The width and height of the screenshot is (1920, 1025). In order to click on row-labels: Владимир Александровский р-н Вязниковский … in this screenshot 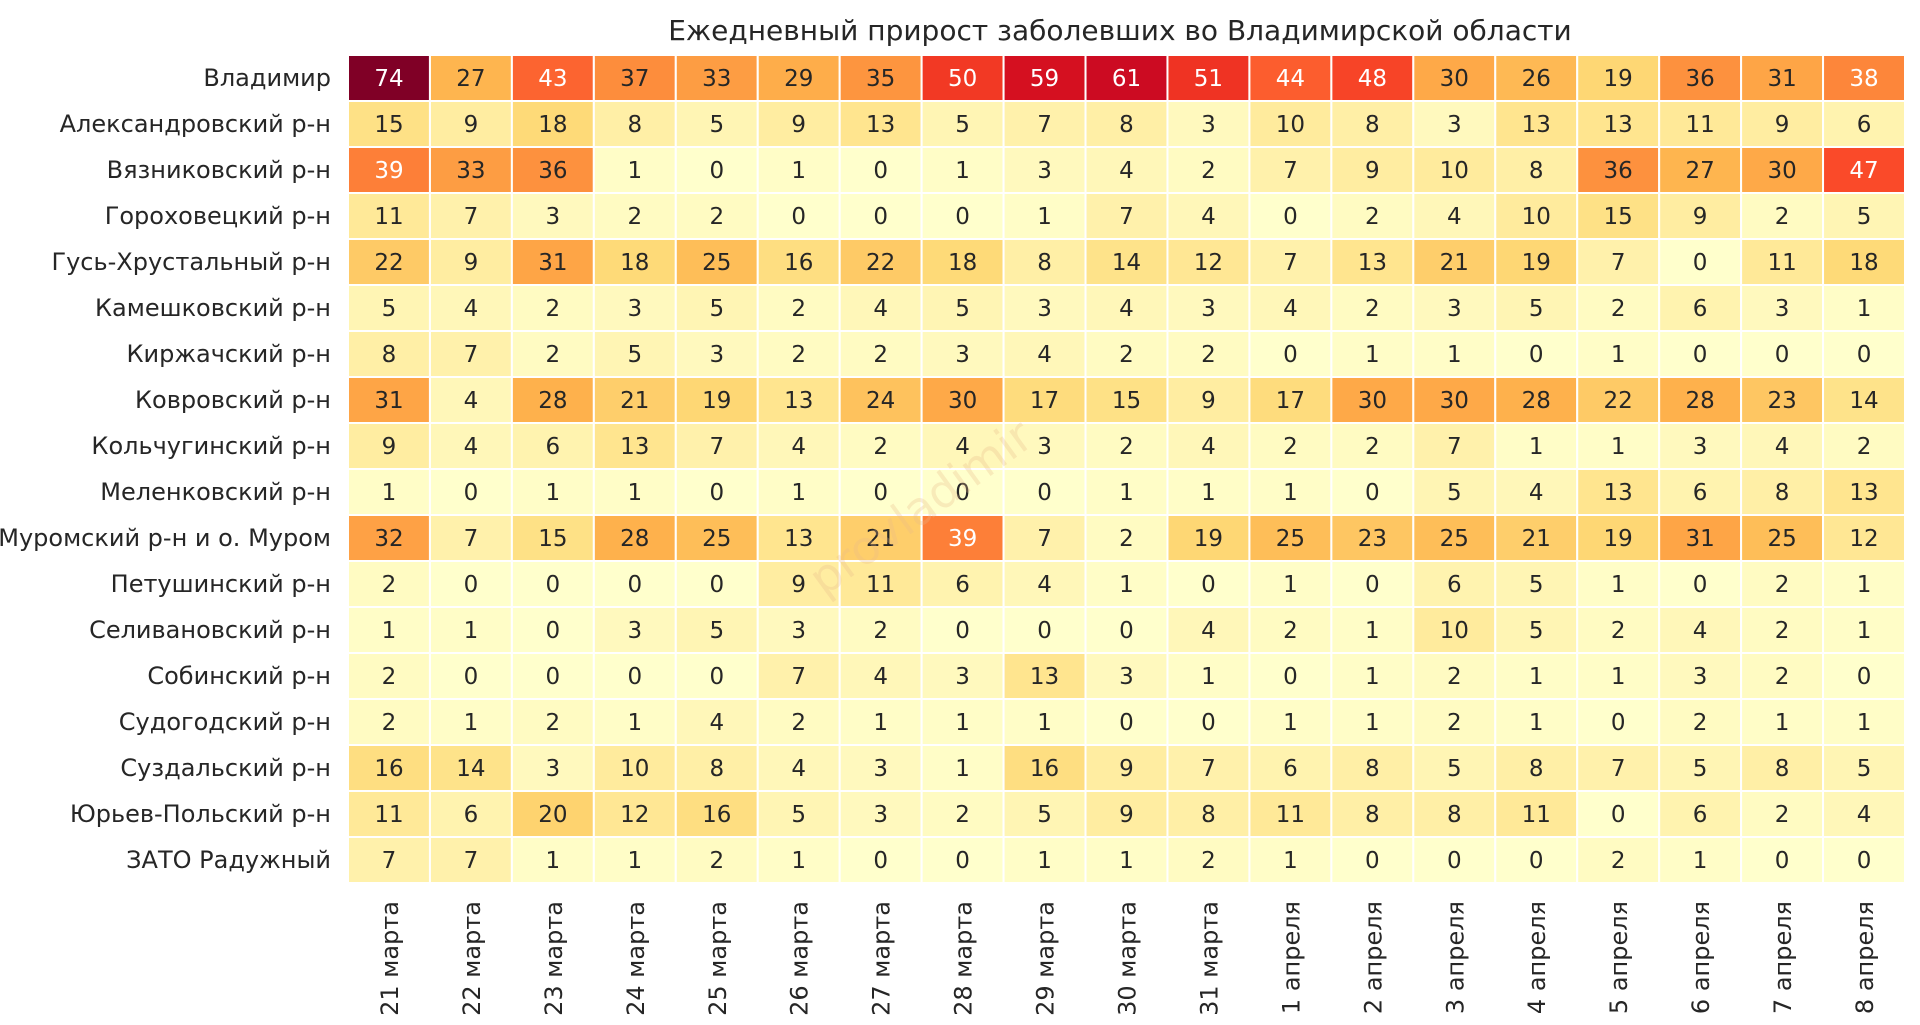, I will do `click(165, 469)`.